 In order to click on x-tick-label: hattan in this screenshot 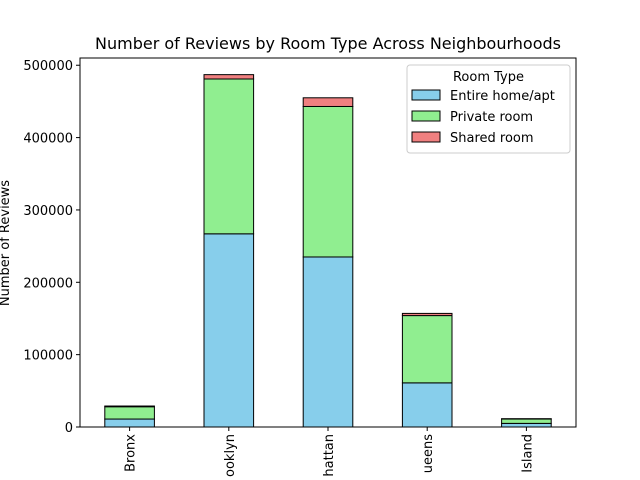, I will do `click(329, 455)`.